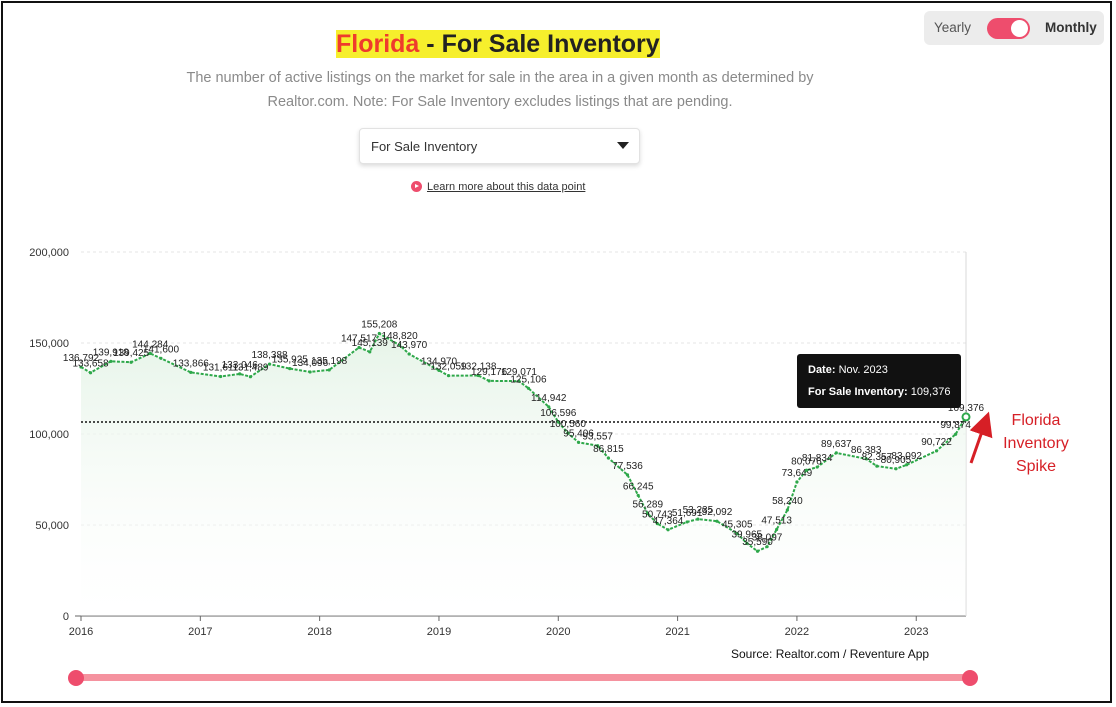 Image resolution: width=1116 pixels, height=707 pixels. Describe the element at coordinates (49, 435) in the screenshot. I see `y-tick-label: 100,000` at that location.